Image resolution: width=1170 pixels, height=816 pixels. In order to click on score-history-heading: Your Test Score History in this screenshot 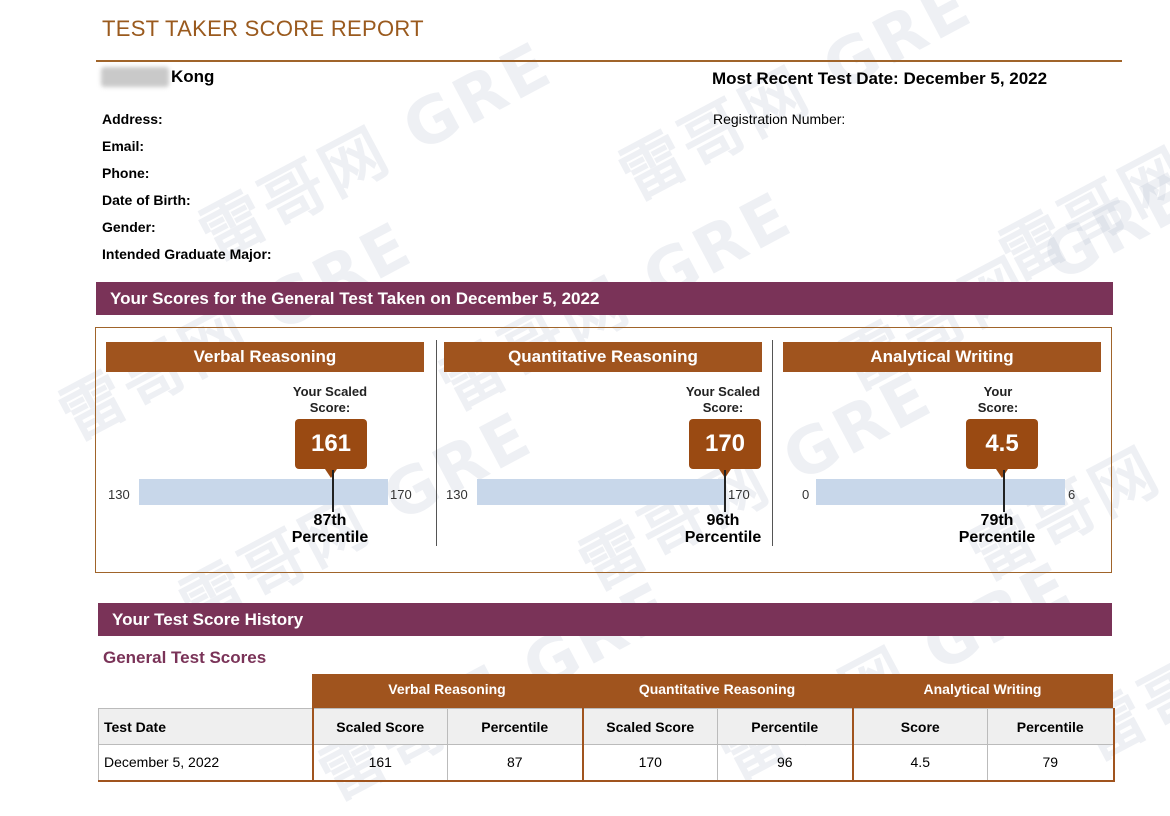, I will do `click(605, 619)`.